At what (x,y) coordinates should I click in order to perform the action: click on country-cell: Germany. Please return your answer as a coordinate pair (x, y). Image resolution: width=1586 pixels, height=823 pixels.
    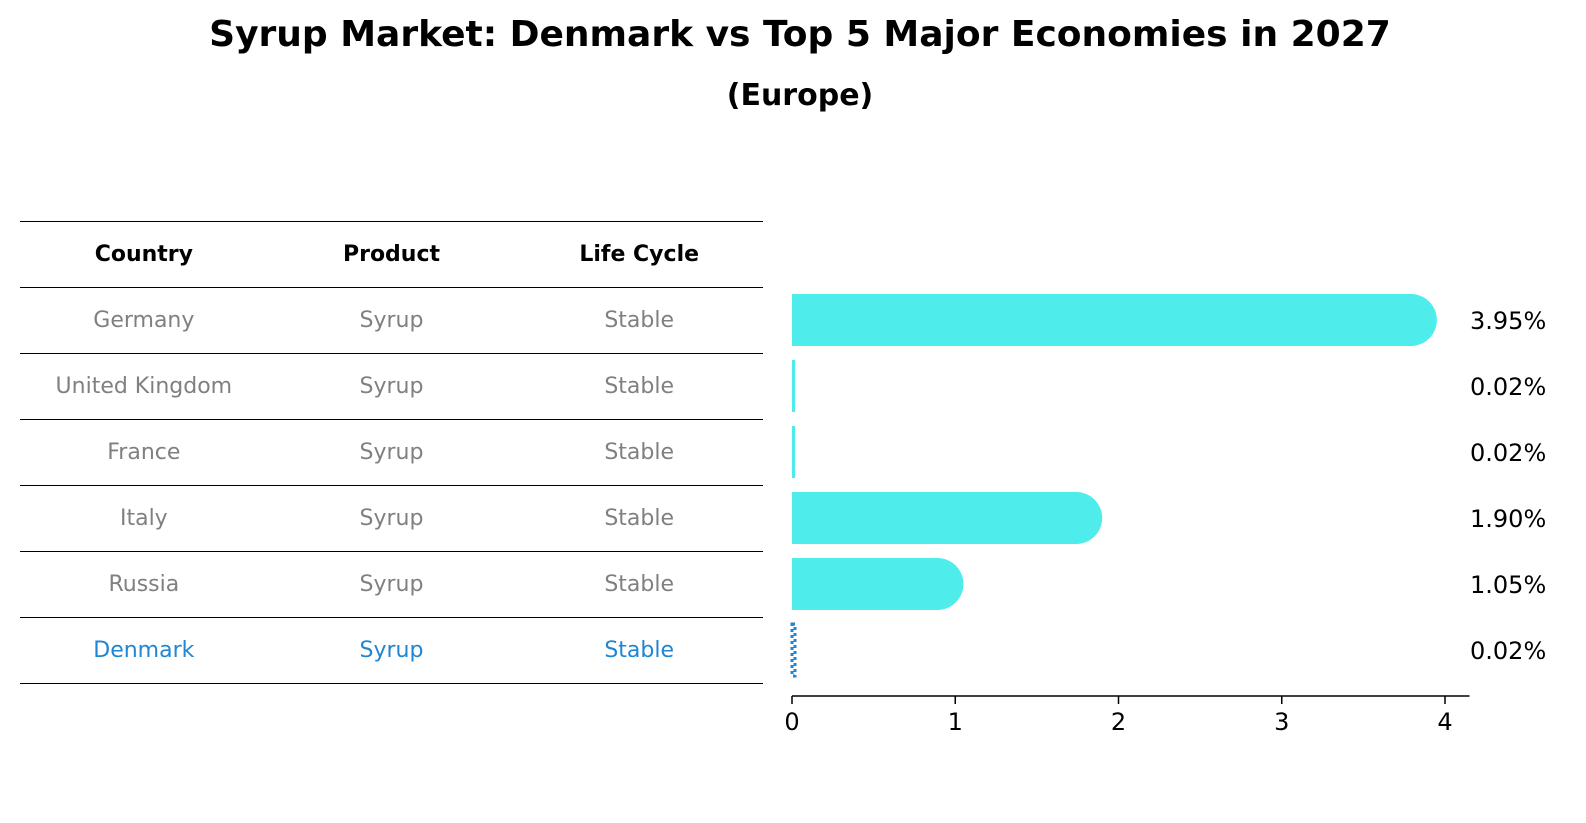
    Looking at the image, I should click on (144, 320).